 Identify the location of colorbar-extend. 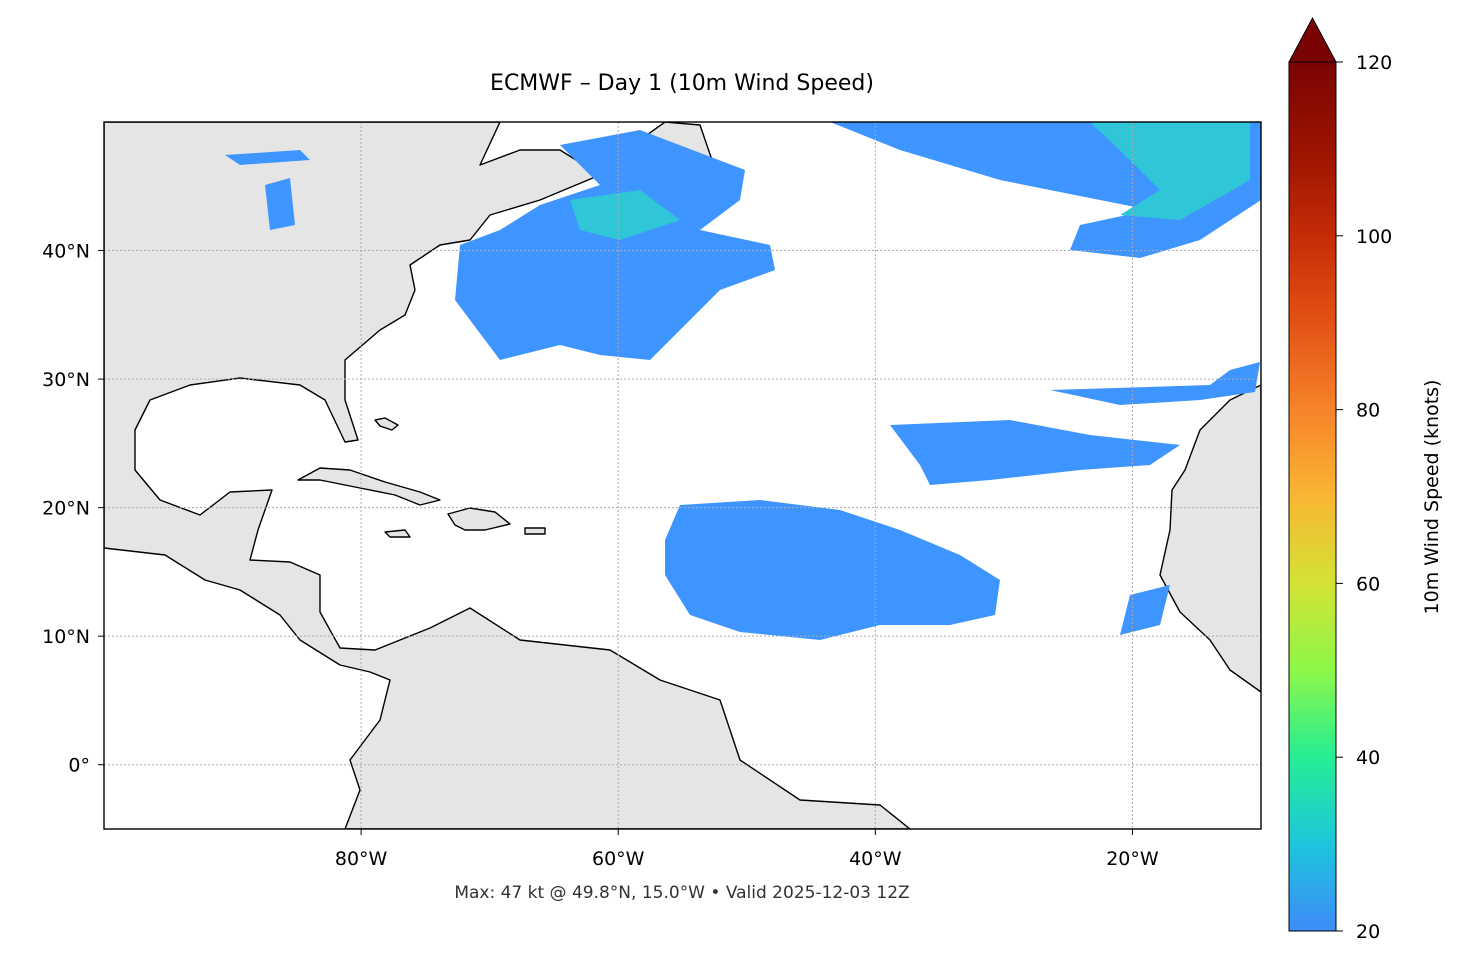
(1312, 39).